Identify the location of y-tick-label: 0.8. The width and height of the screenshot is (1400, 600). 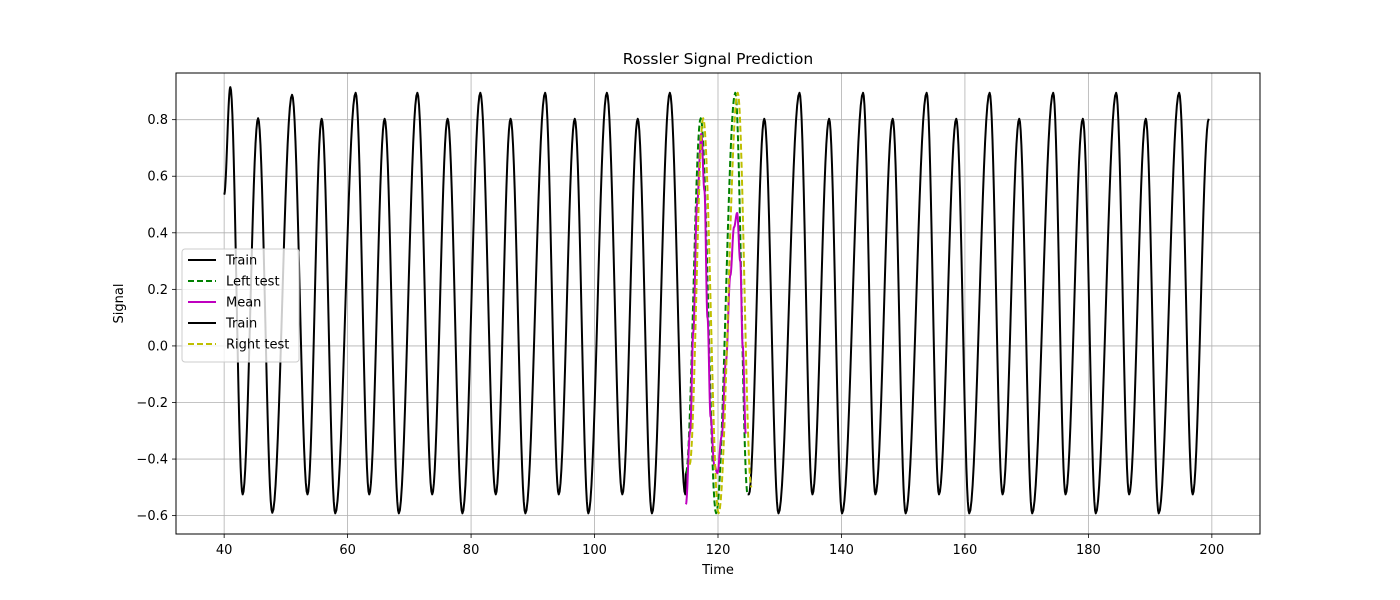
(157, 120).